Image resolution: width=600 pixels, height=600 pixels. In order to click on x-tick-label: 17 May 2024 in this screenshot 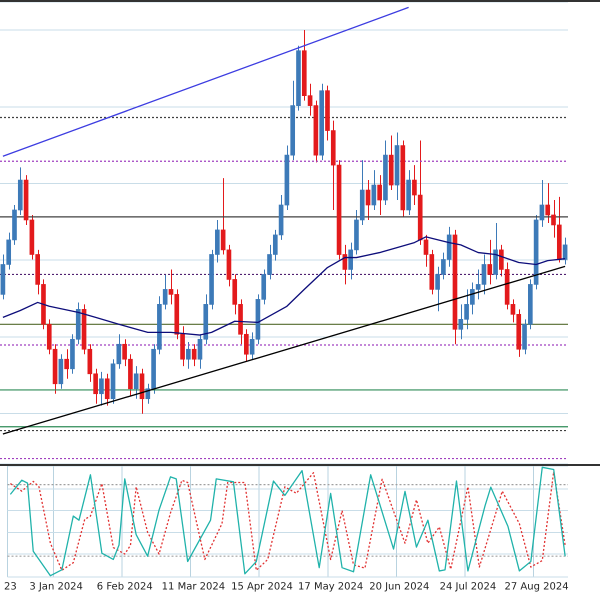, I will do `click(331, 587)`.